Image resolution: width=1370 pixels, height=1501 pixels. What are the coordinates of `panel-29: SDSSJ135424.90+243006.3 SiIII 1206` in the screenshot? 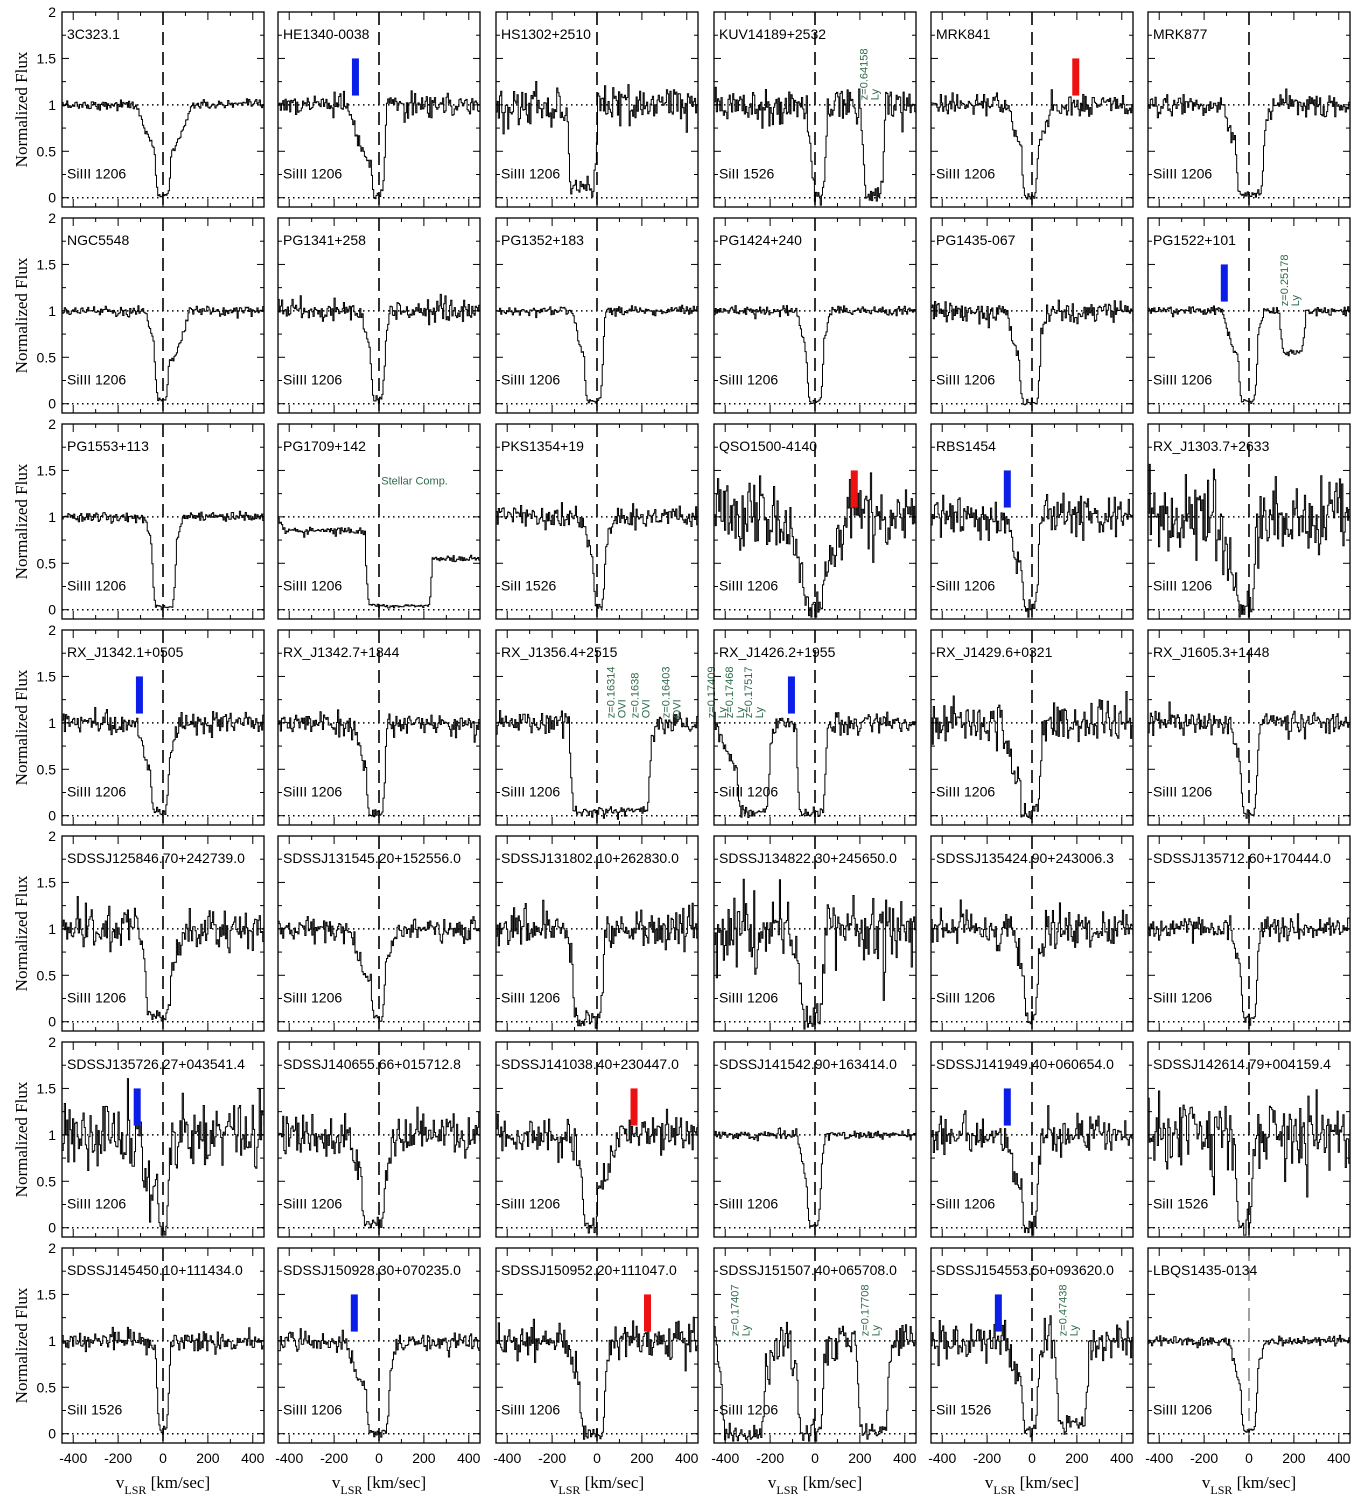 It's located at (1032, 933).